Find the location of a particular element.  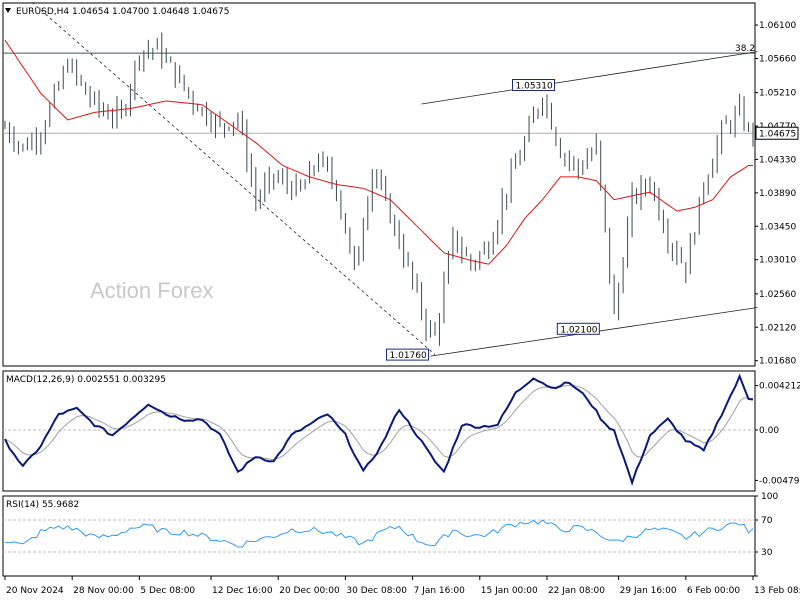

time-tick-label: 29 Jan 16:00 is located at coordinates (648, 591).